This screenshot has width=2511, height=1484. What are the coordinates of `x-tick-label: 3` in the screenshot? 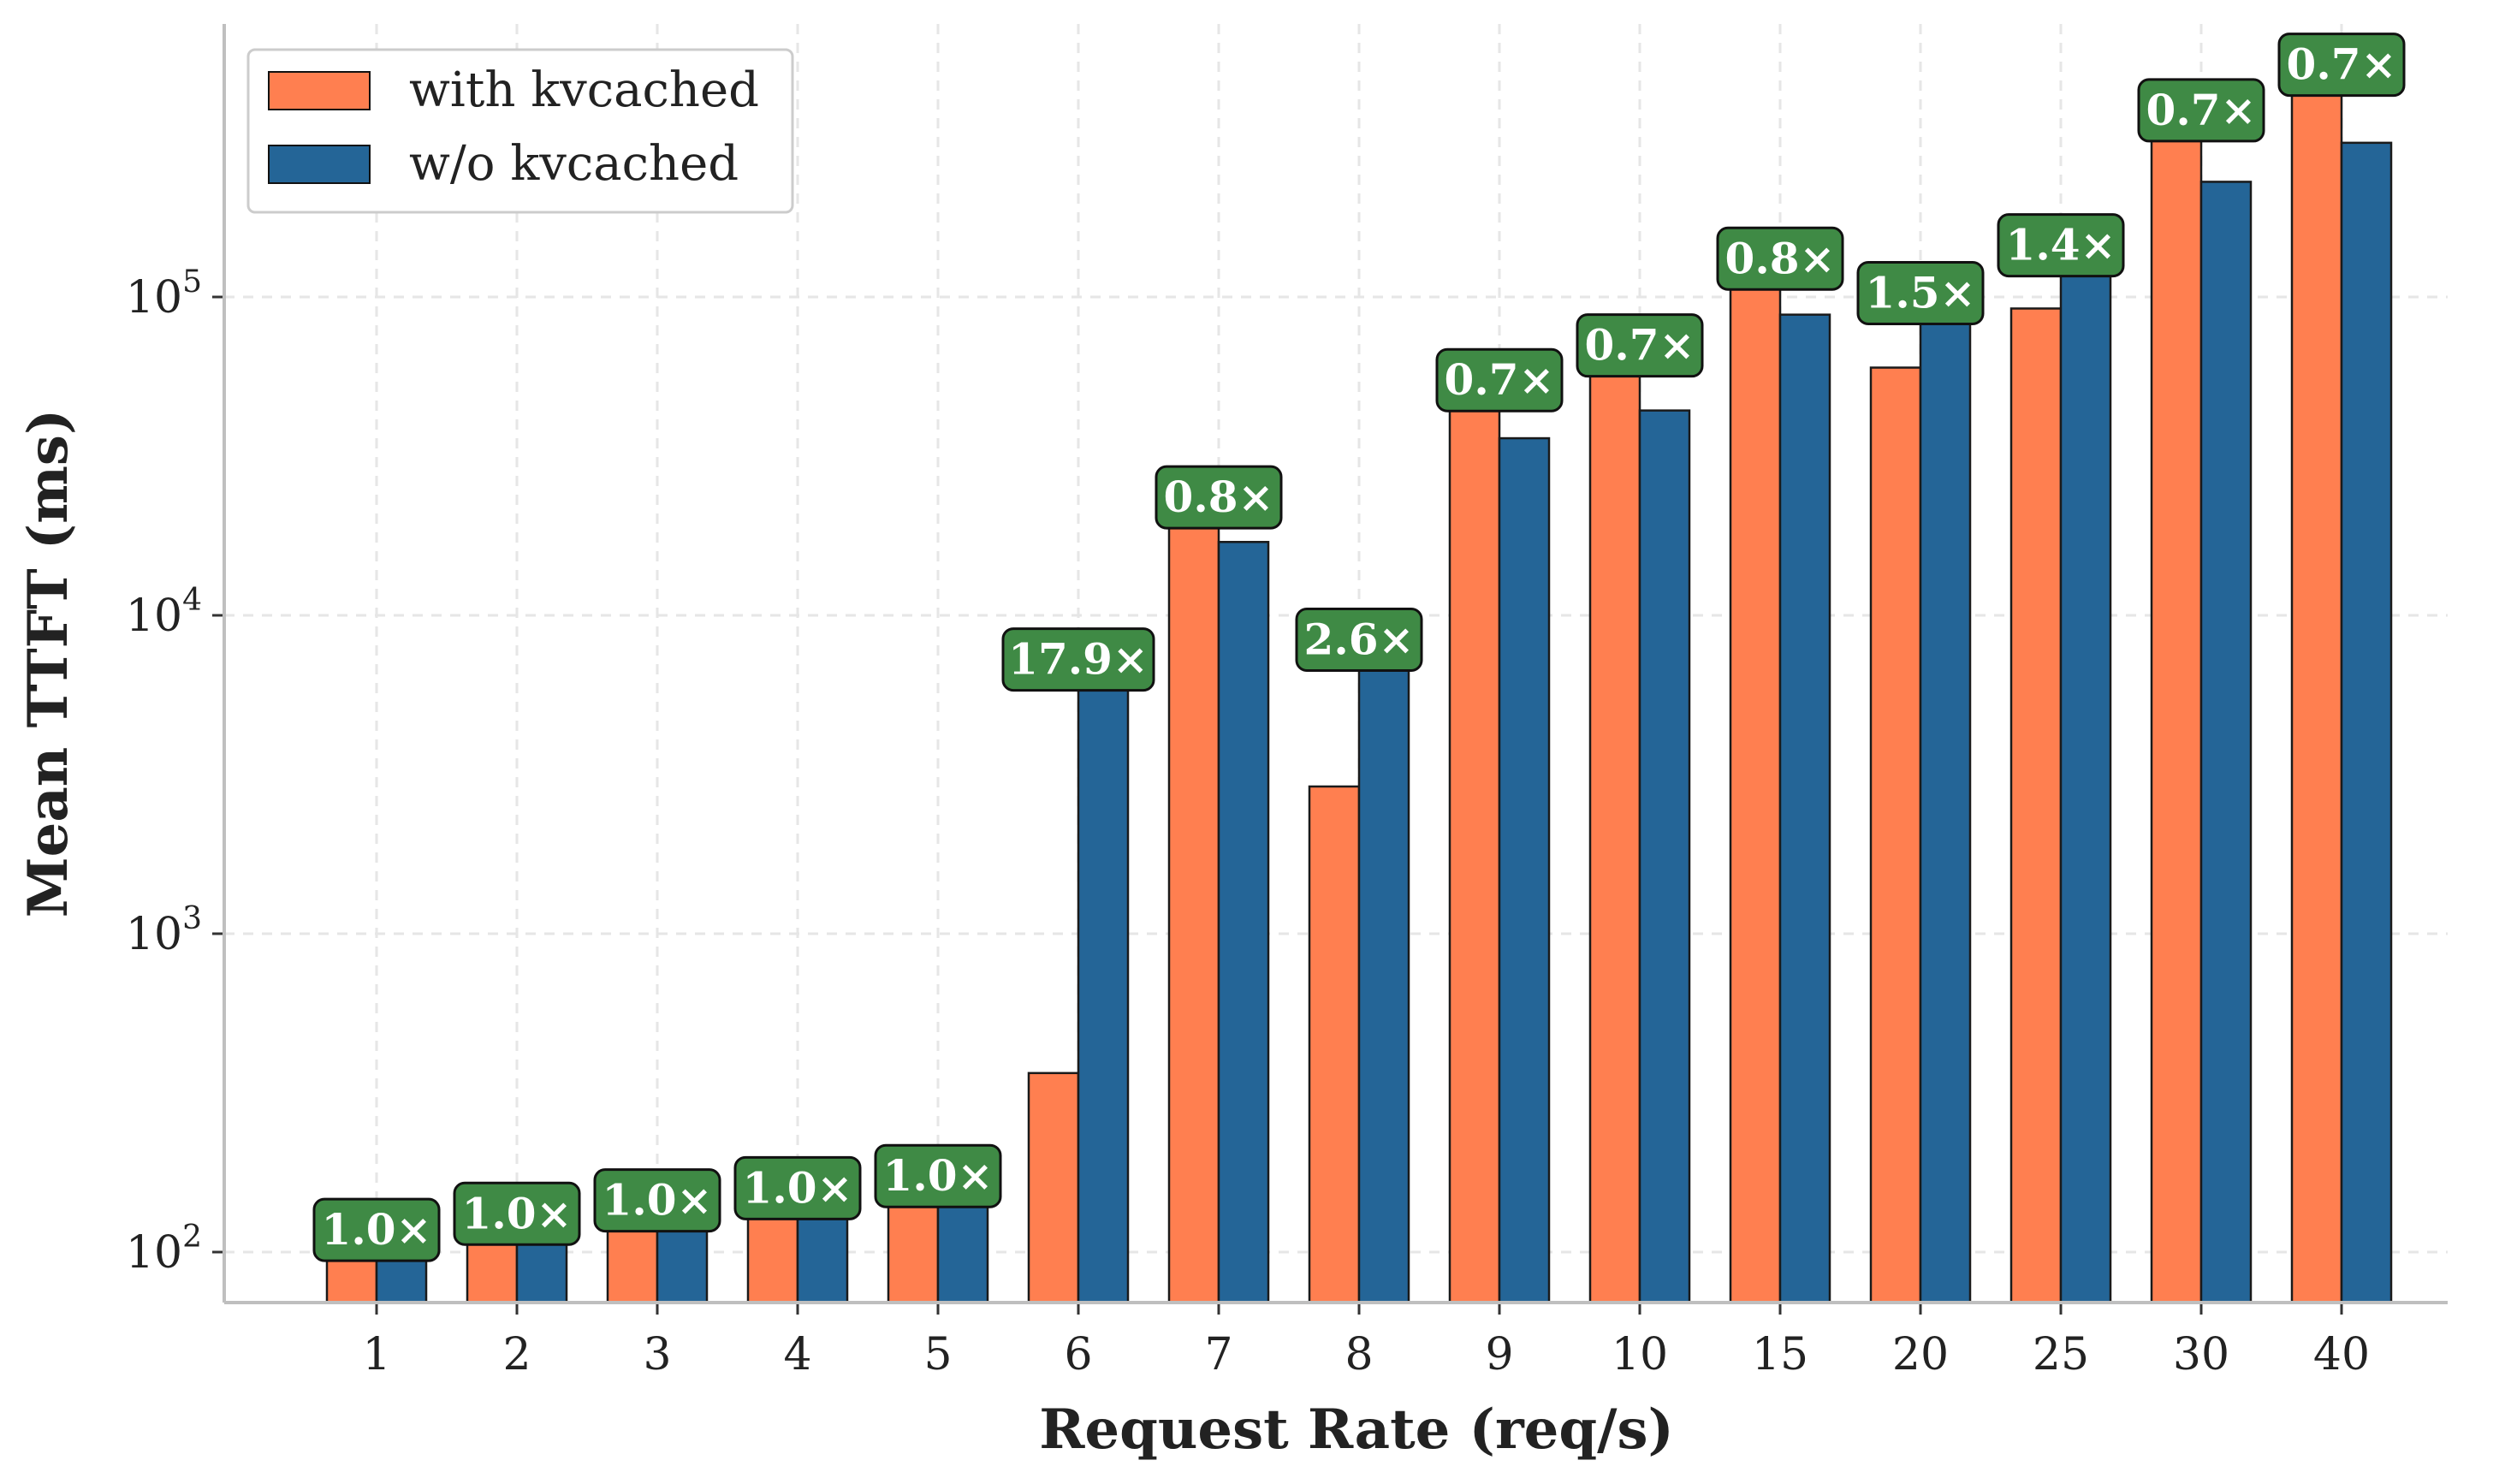 It's located at (657, 1354).